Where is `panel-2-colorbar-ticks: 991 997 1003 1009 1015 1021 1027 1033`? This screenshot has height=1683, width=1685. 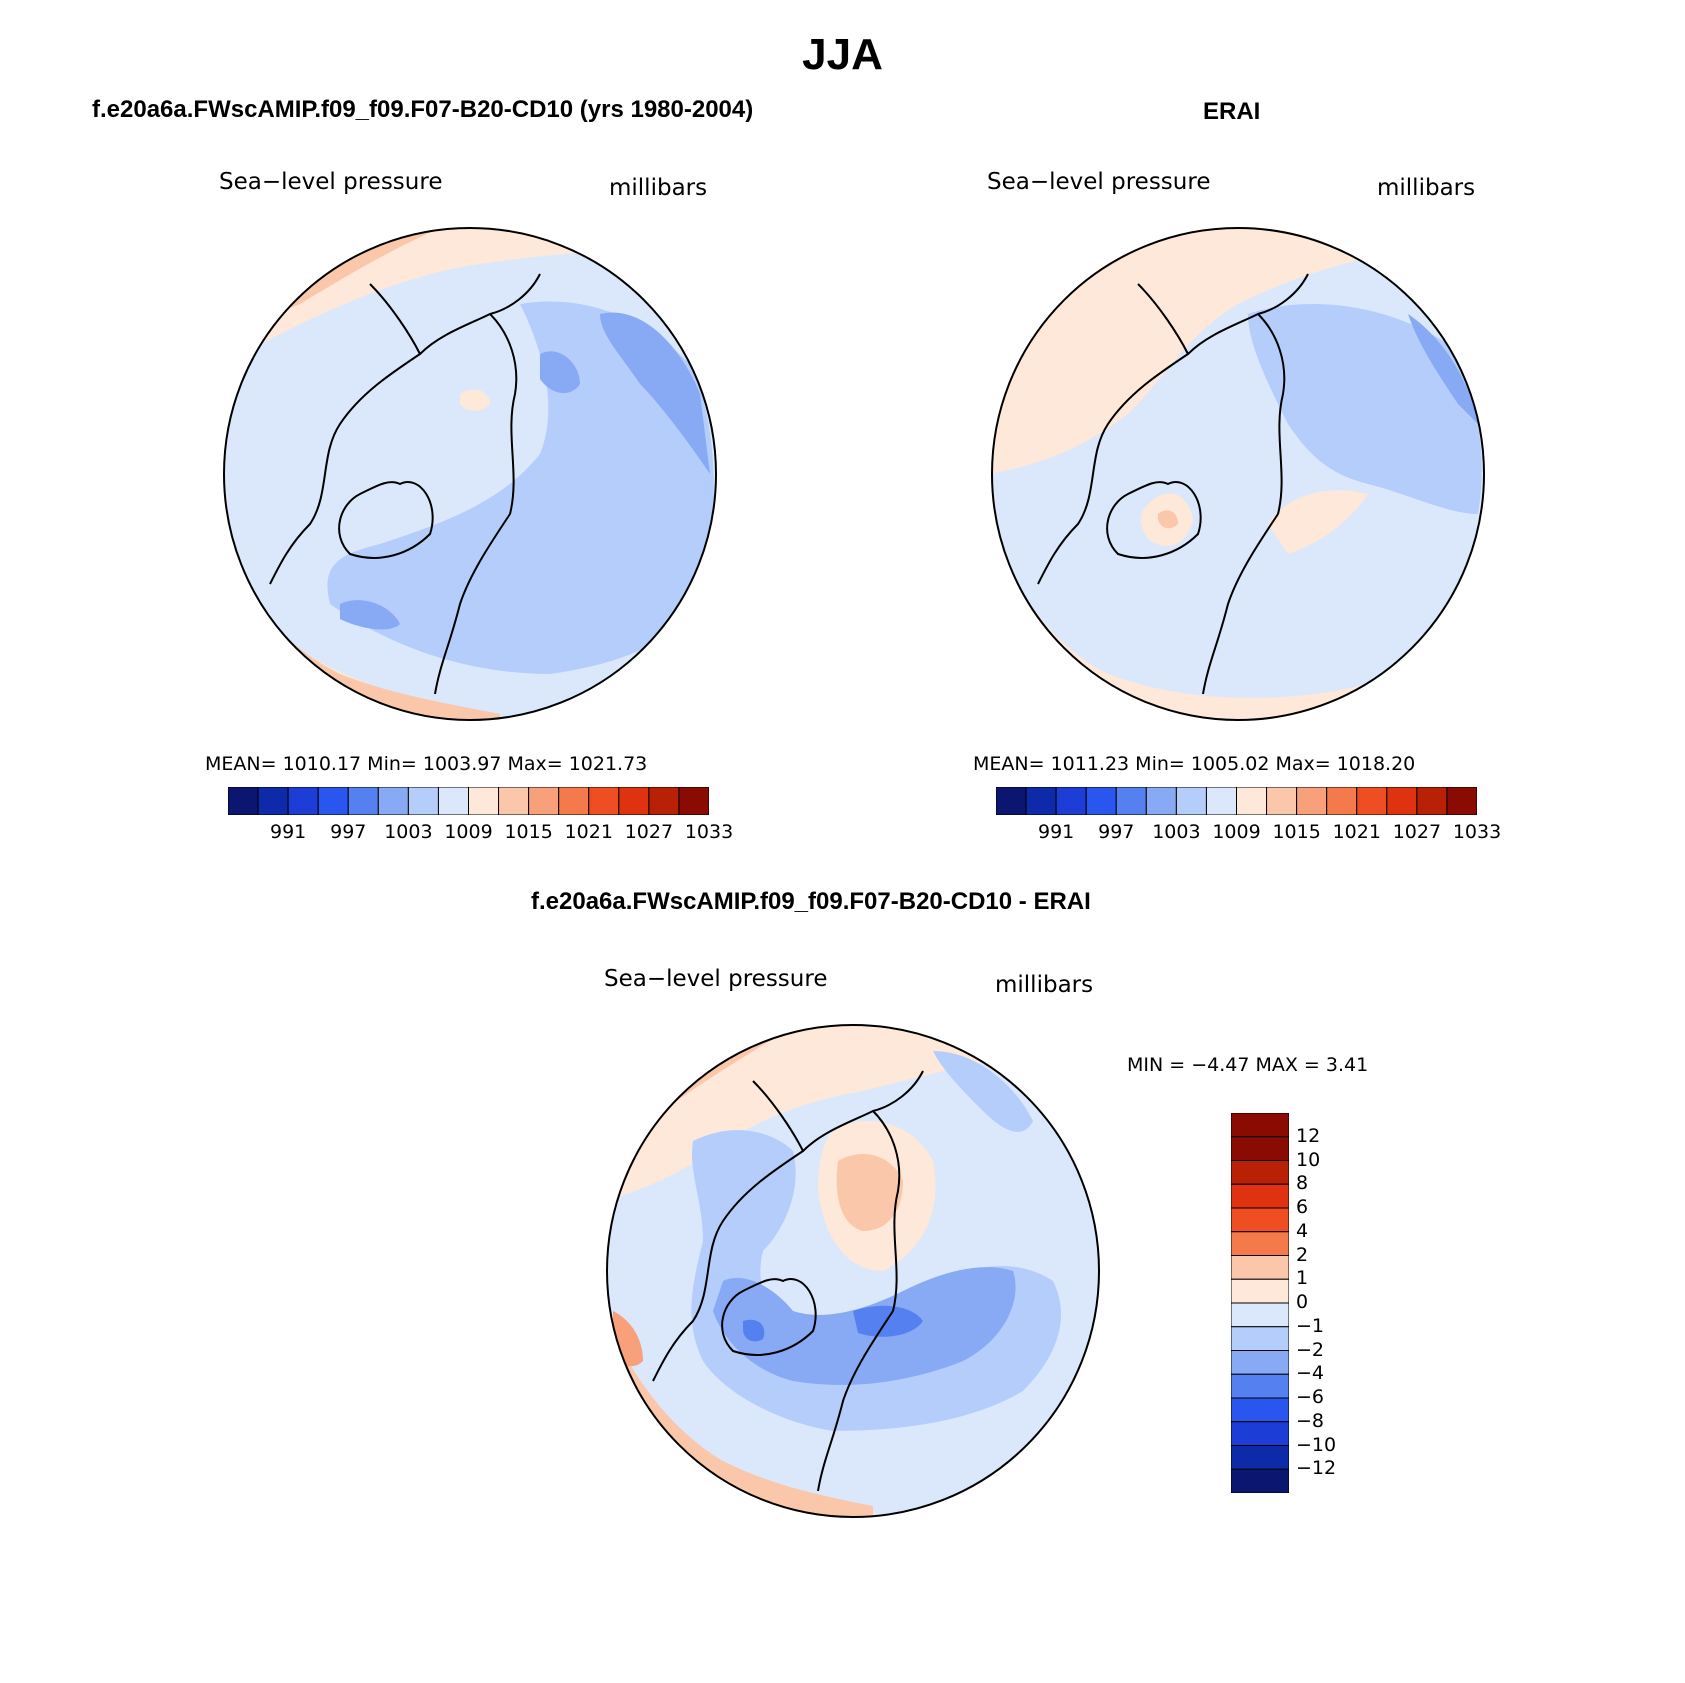
panel-2-colorbar-ticks: 991 997 1003 1009 1015 1021 1027 1033 is located at coordinates (1248, 834).